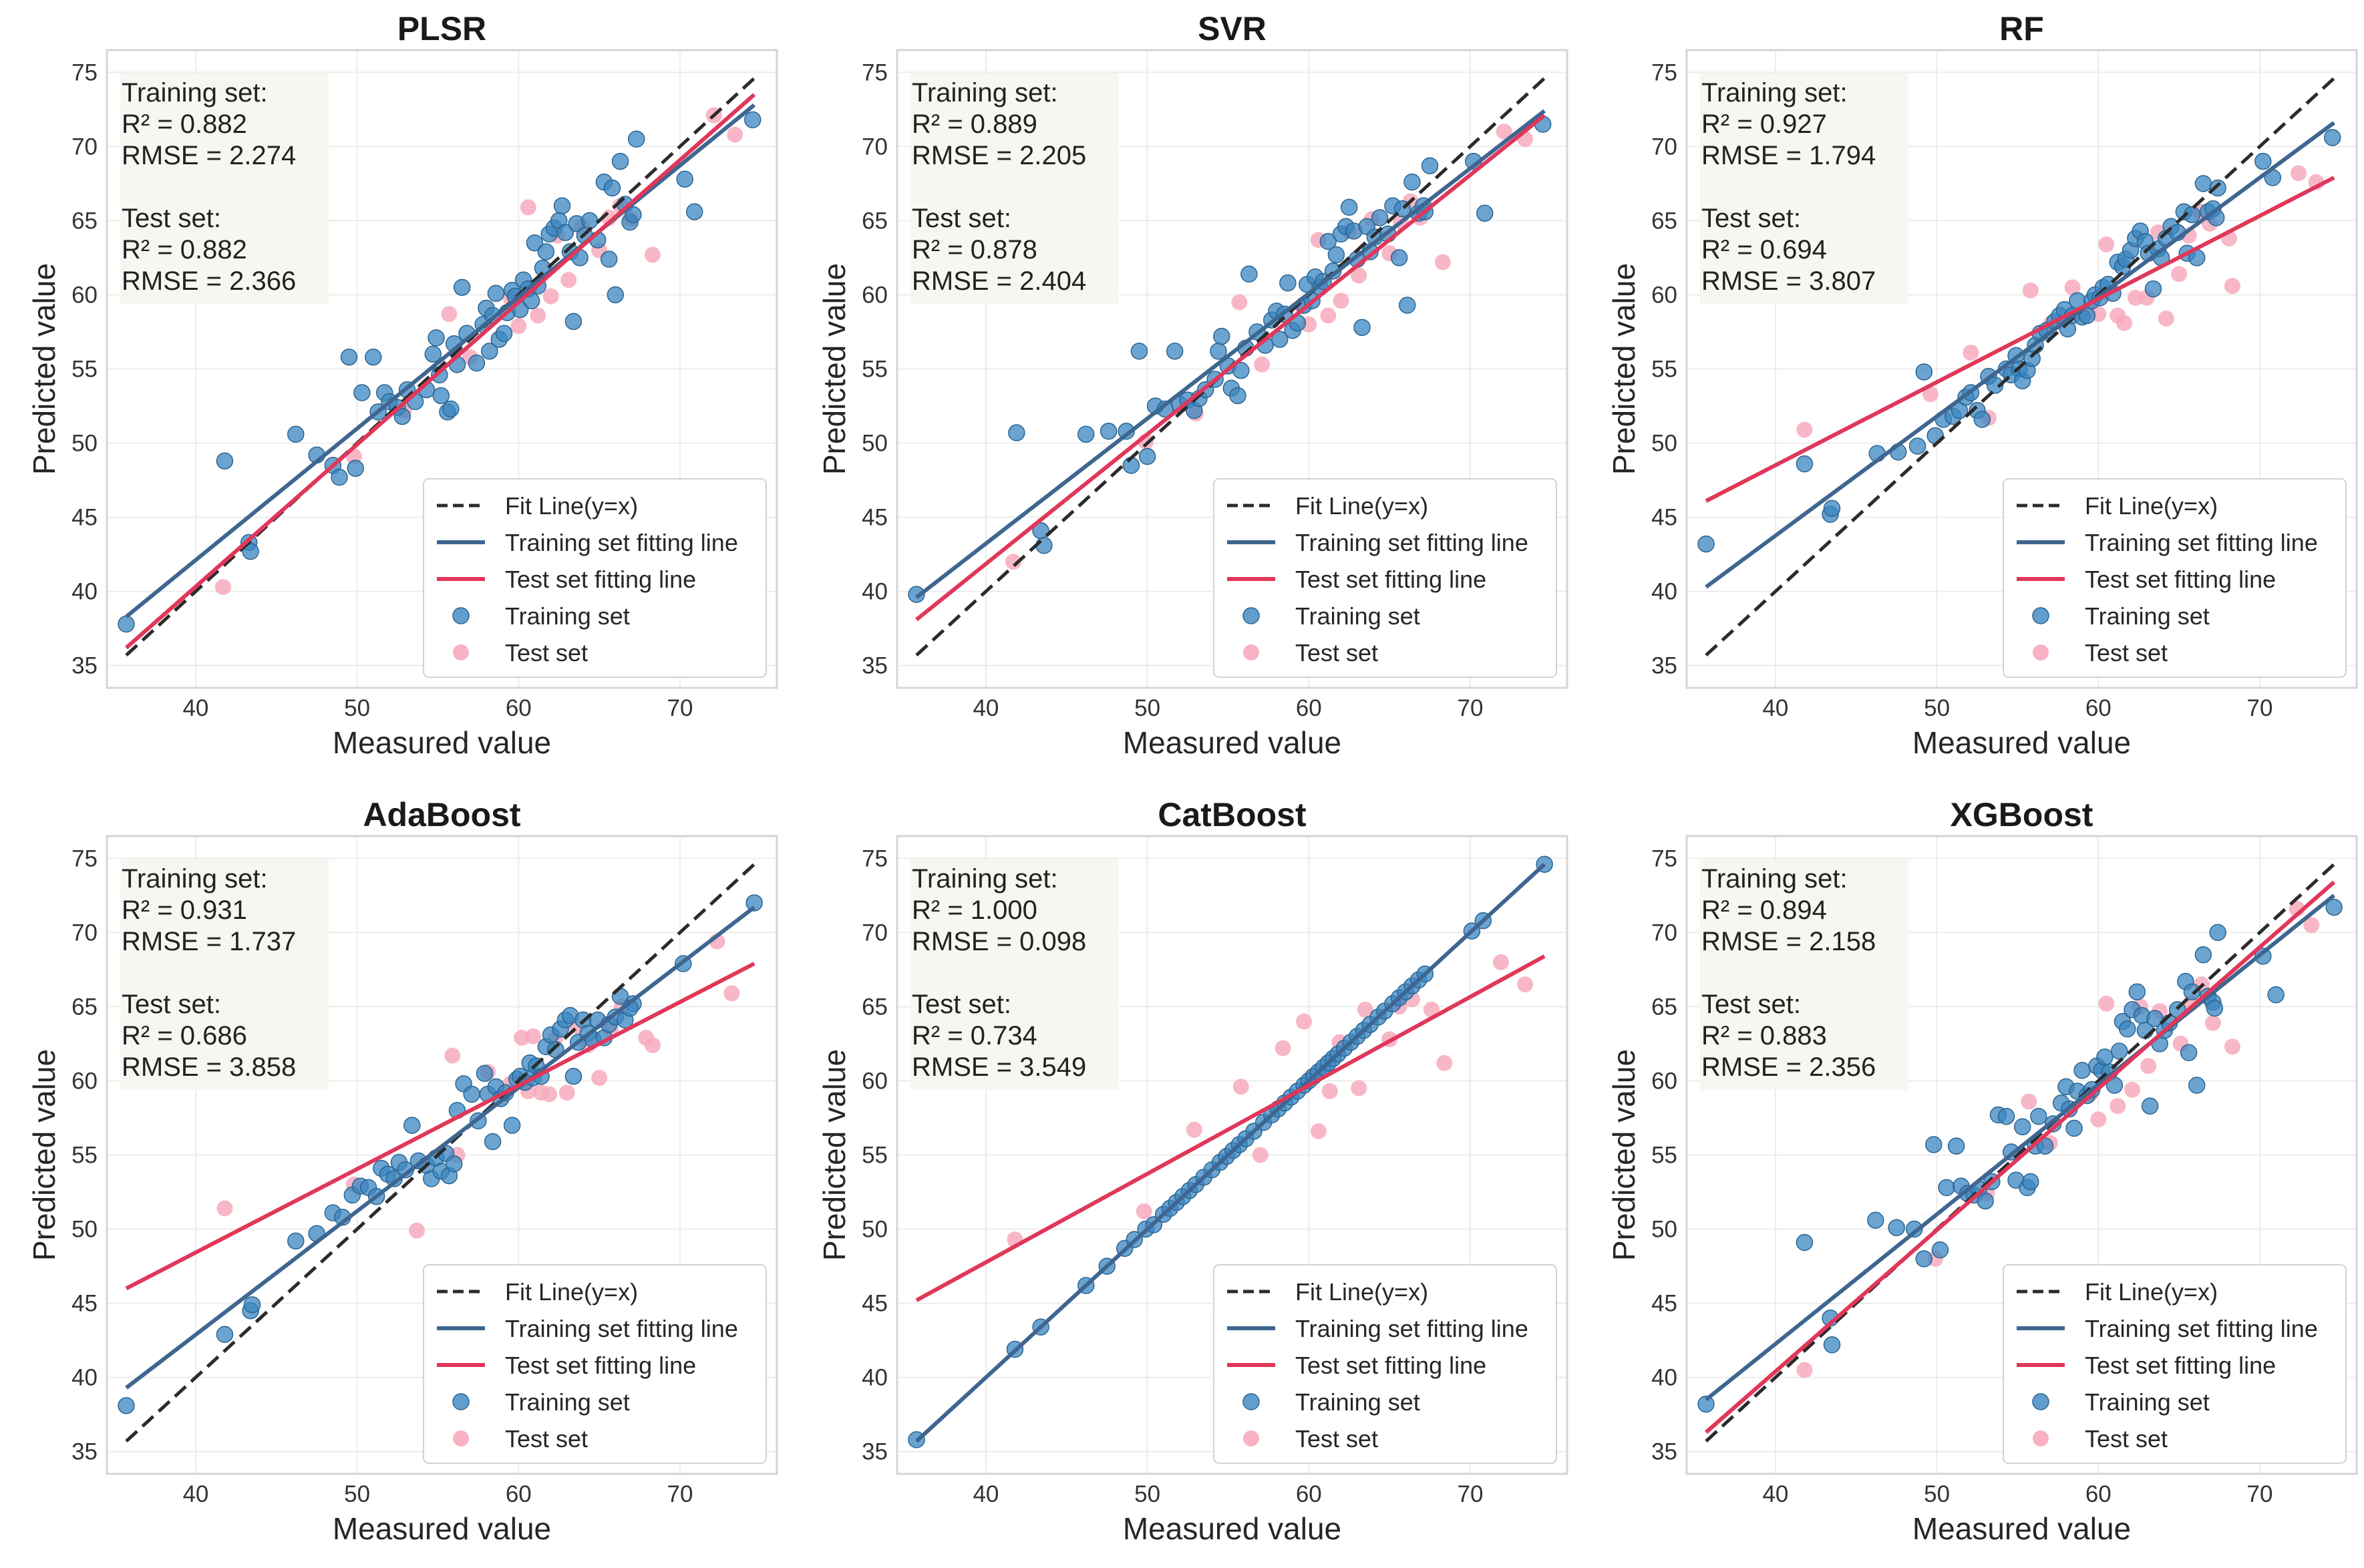  What do you see at coordinates (875, 444) in the screenshot?
I see `y-tick-label: 50` at bounding box center [875, 444].